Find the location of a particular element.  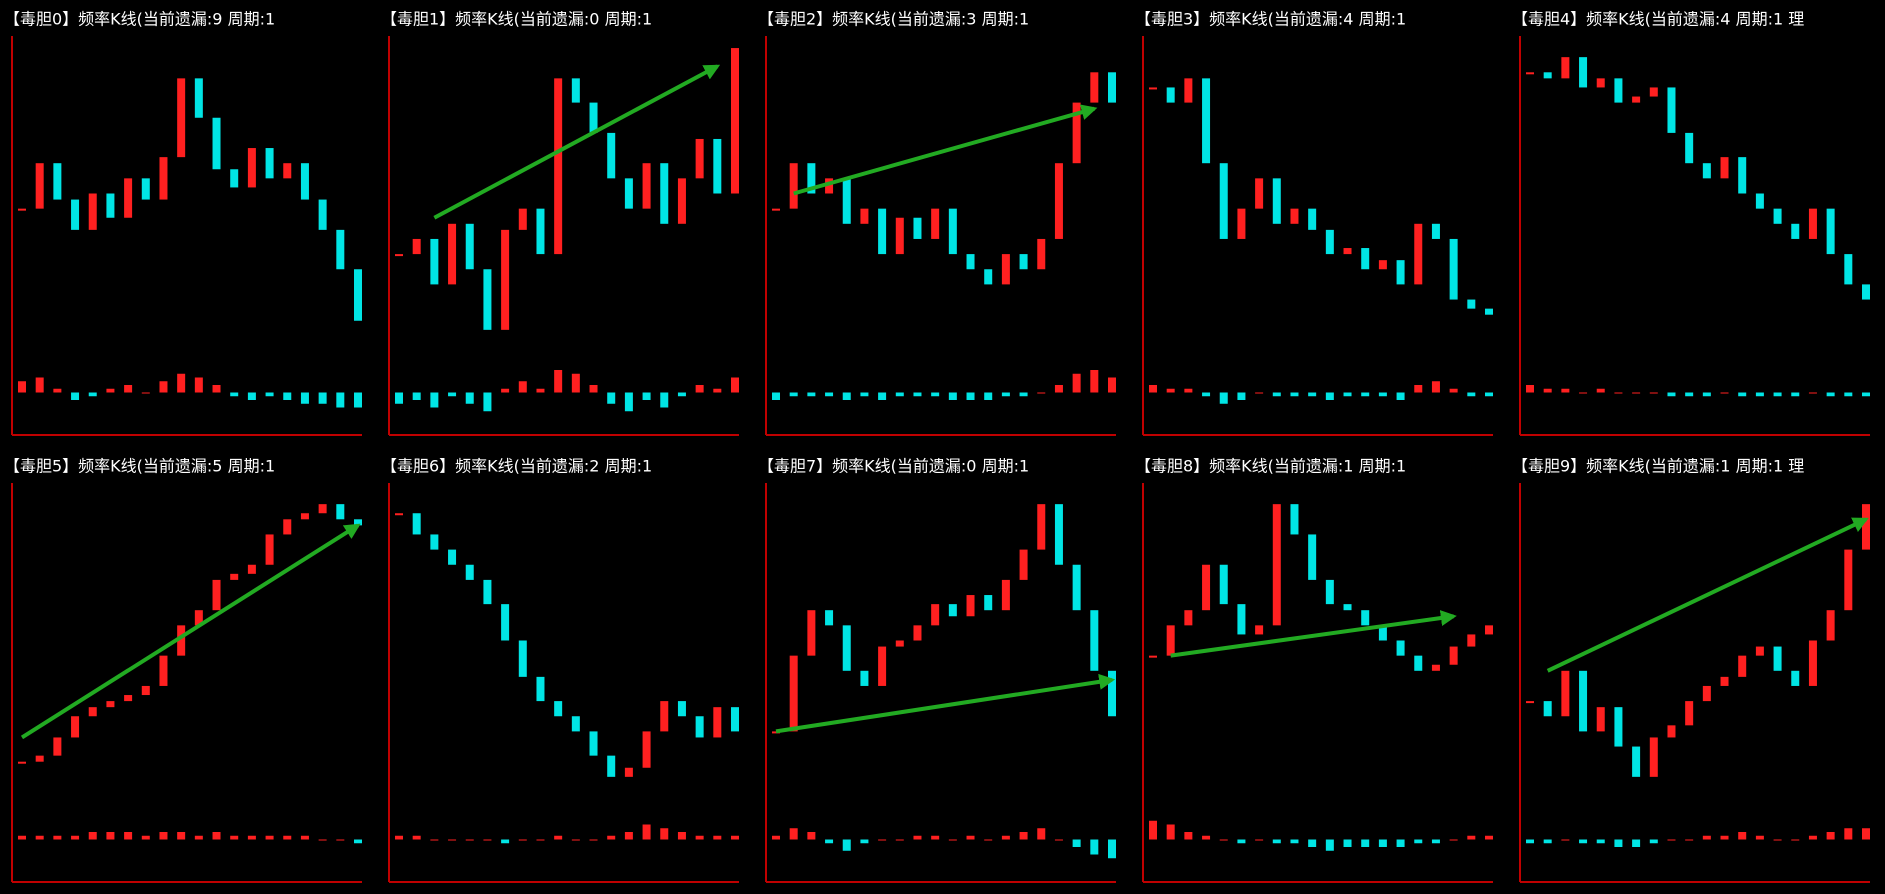

trend-arrow is located at coordinates (190, 631).